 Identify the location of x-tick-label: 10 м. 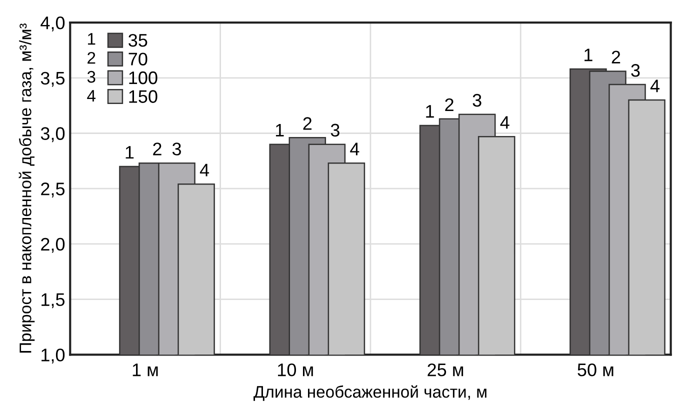
(295, 369).